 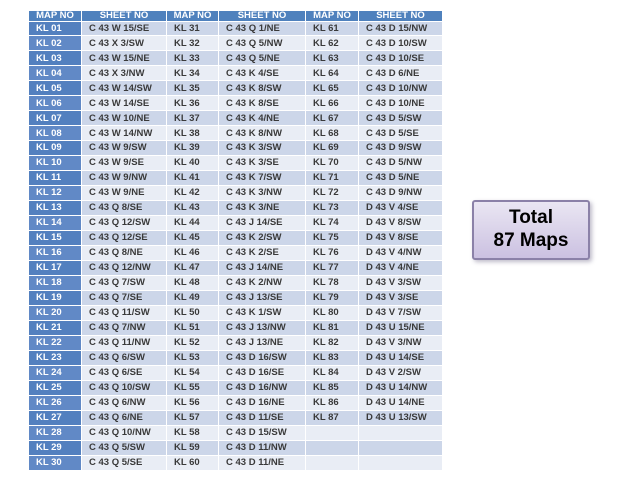 I want to click on map-no-cell: KL 10, so click(x=55, y=163).